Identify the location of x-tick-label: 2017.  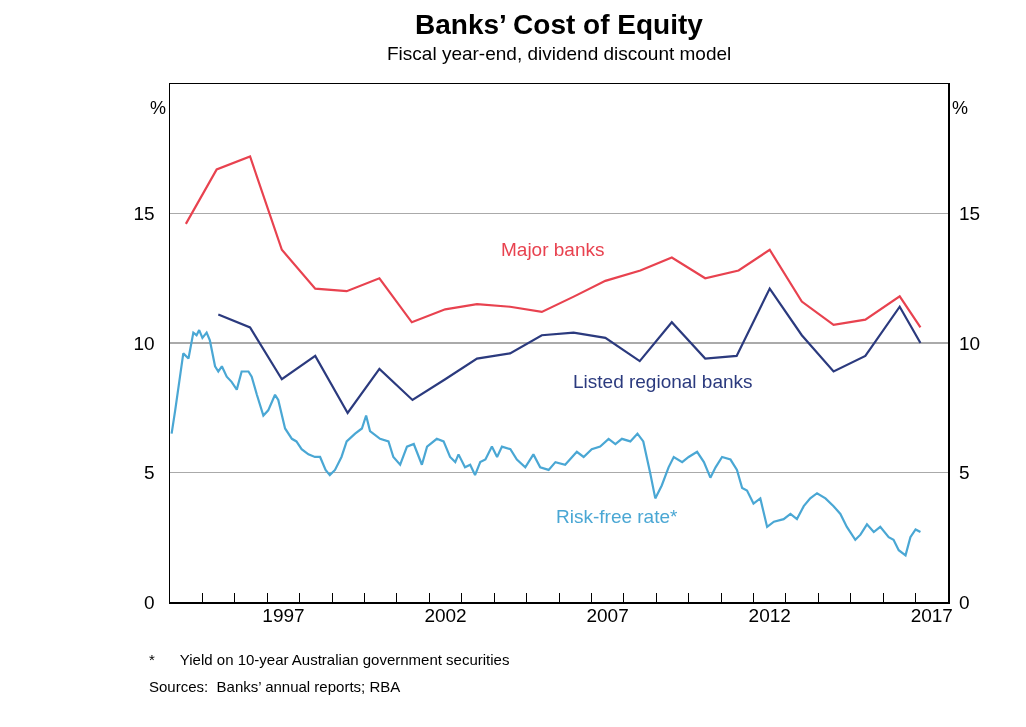
(931, 615).